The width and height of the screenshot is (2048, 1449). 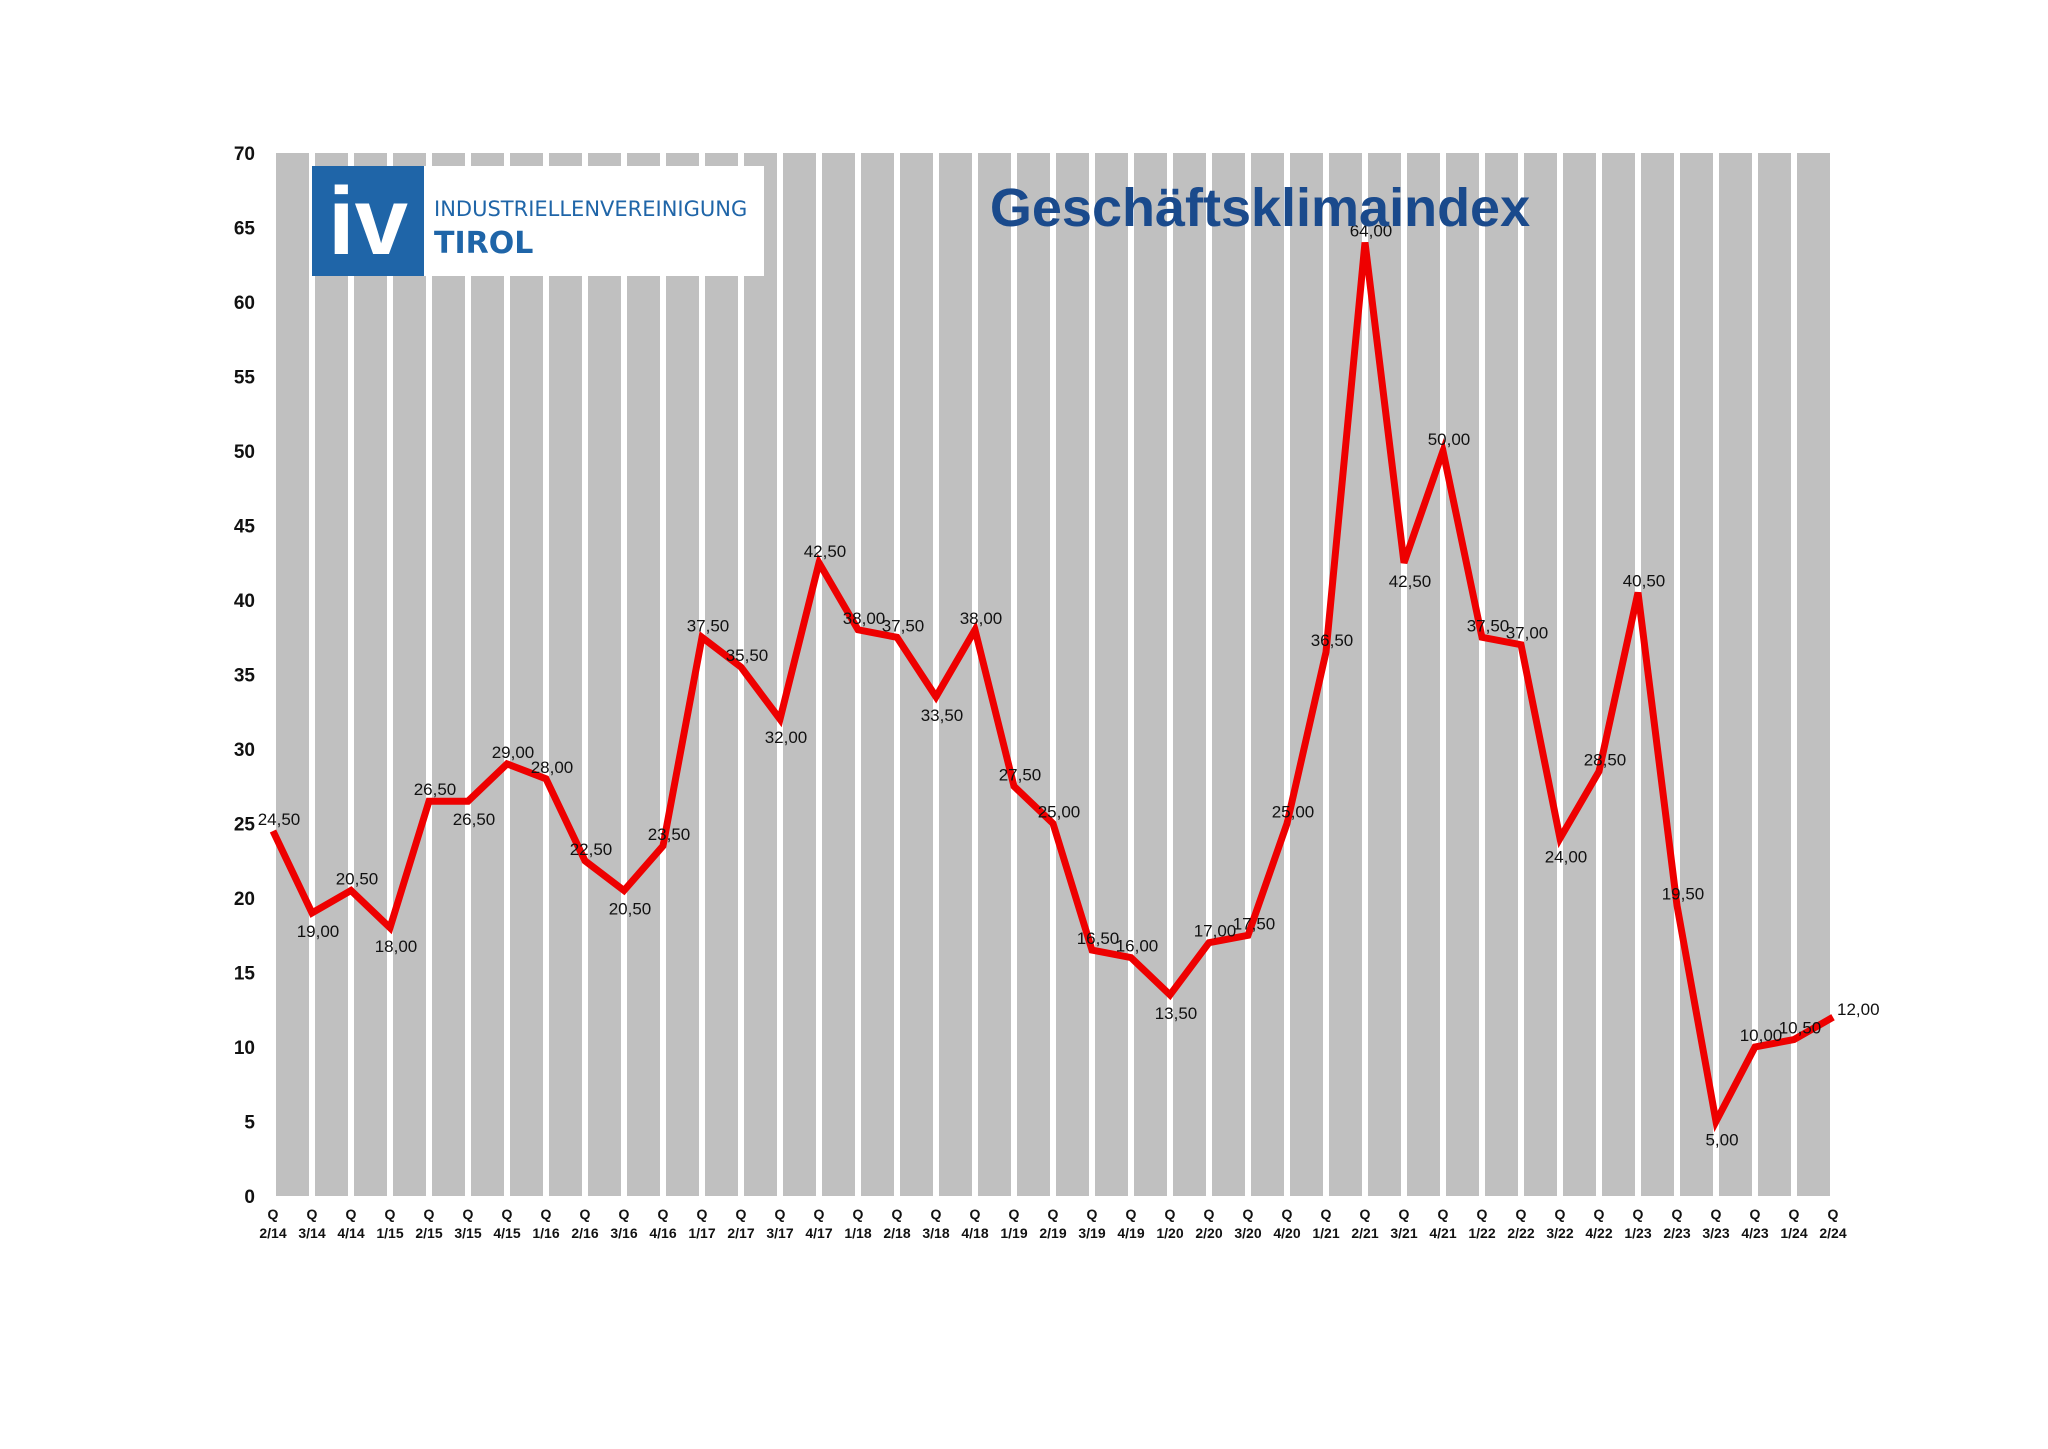 What do you see at coordinates (1169, 1223) in the screenshot?
I see `x-tick-label: Q 1/20` at bounding box center [1169, 1223].